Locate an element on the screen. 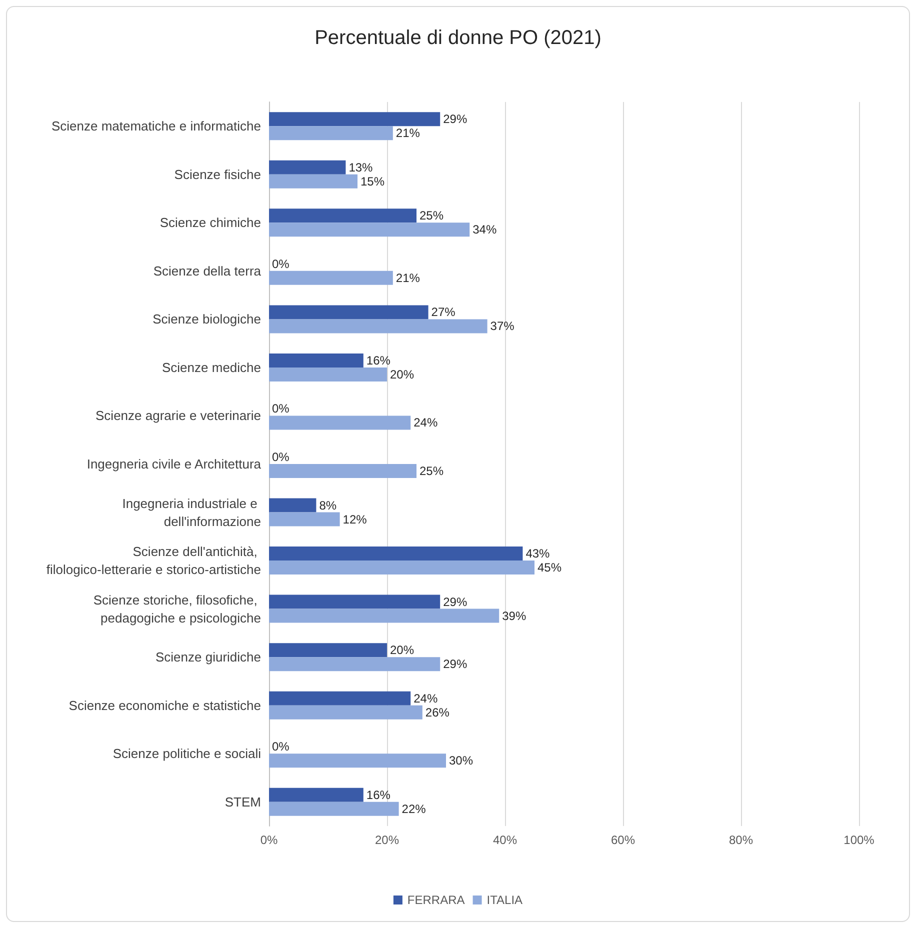  chart-title: Percentuale di donne PO (2021) is located at coordinates (458, 38).